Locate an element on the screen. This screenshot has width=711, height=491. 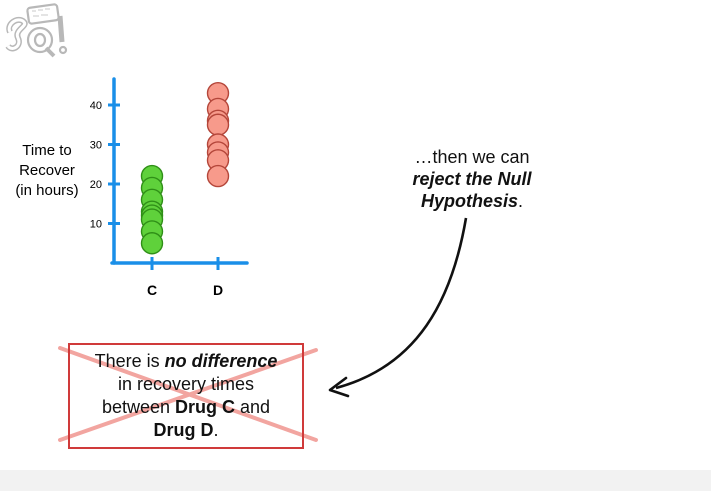
y-tick-label: 40 is located at coordinates (96, 106).